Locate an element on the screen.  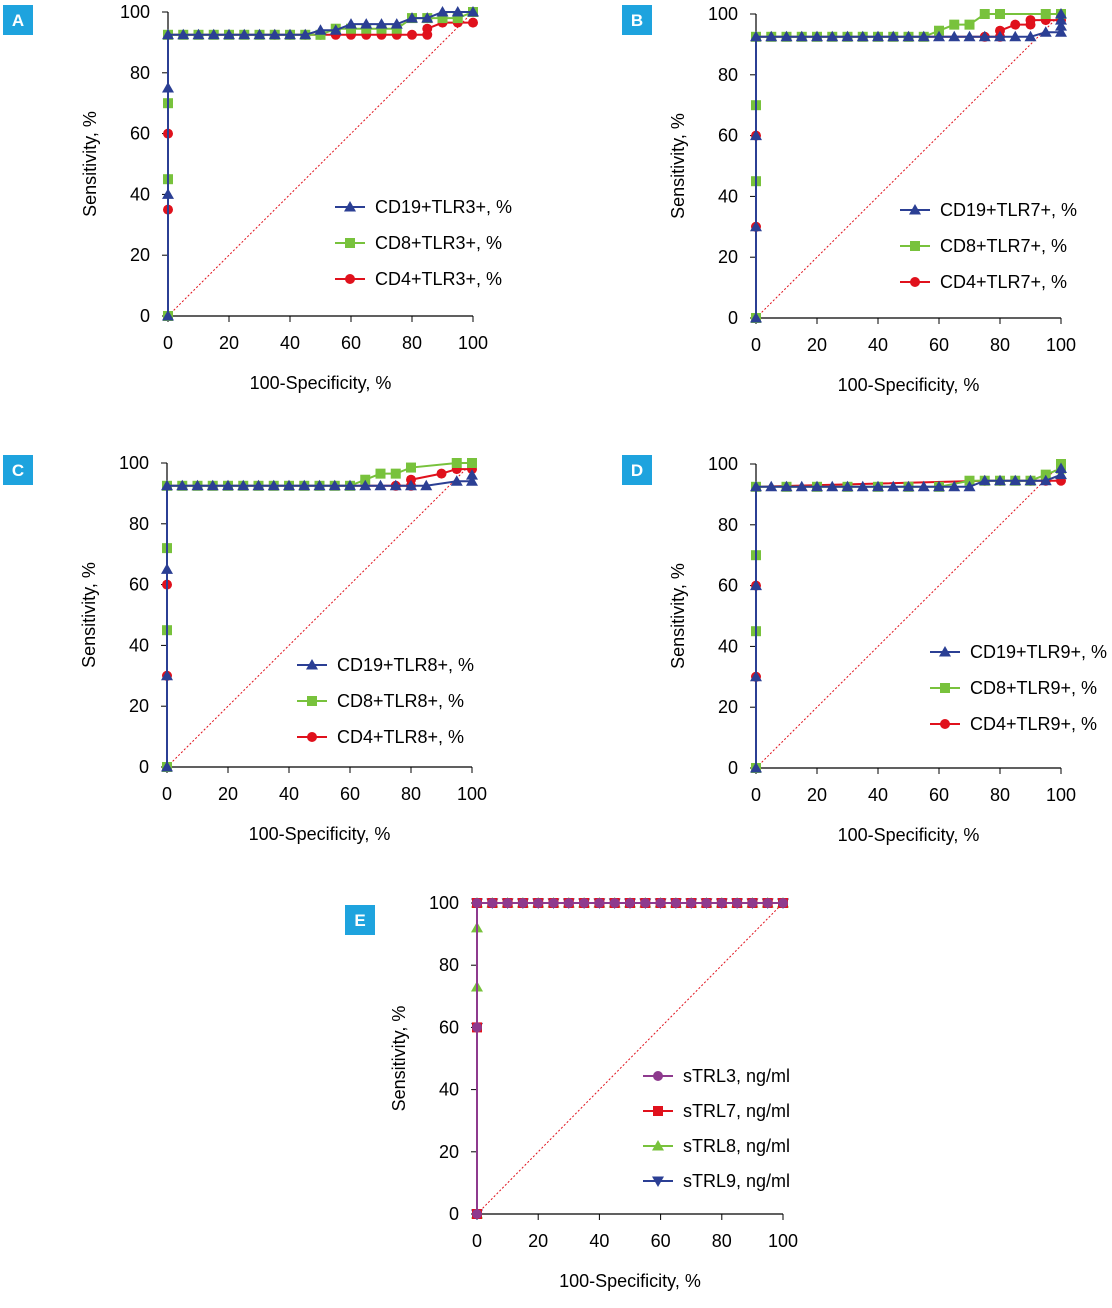
panel-badge is located at coordinates (18, 470).